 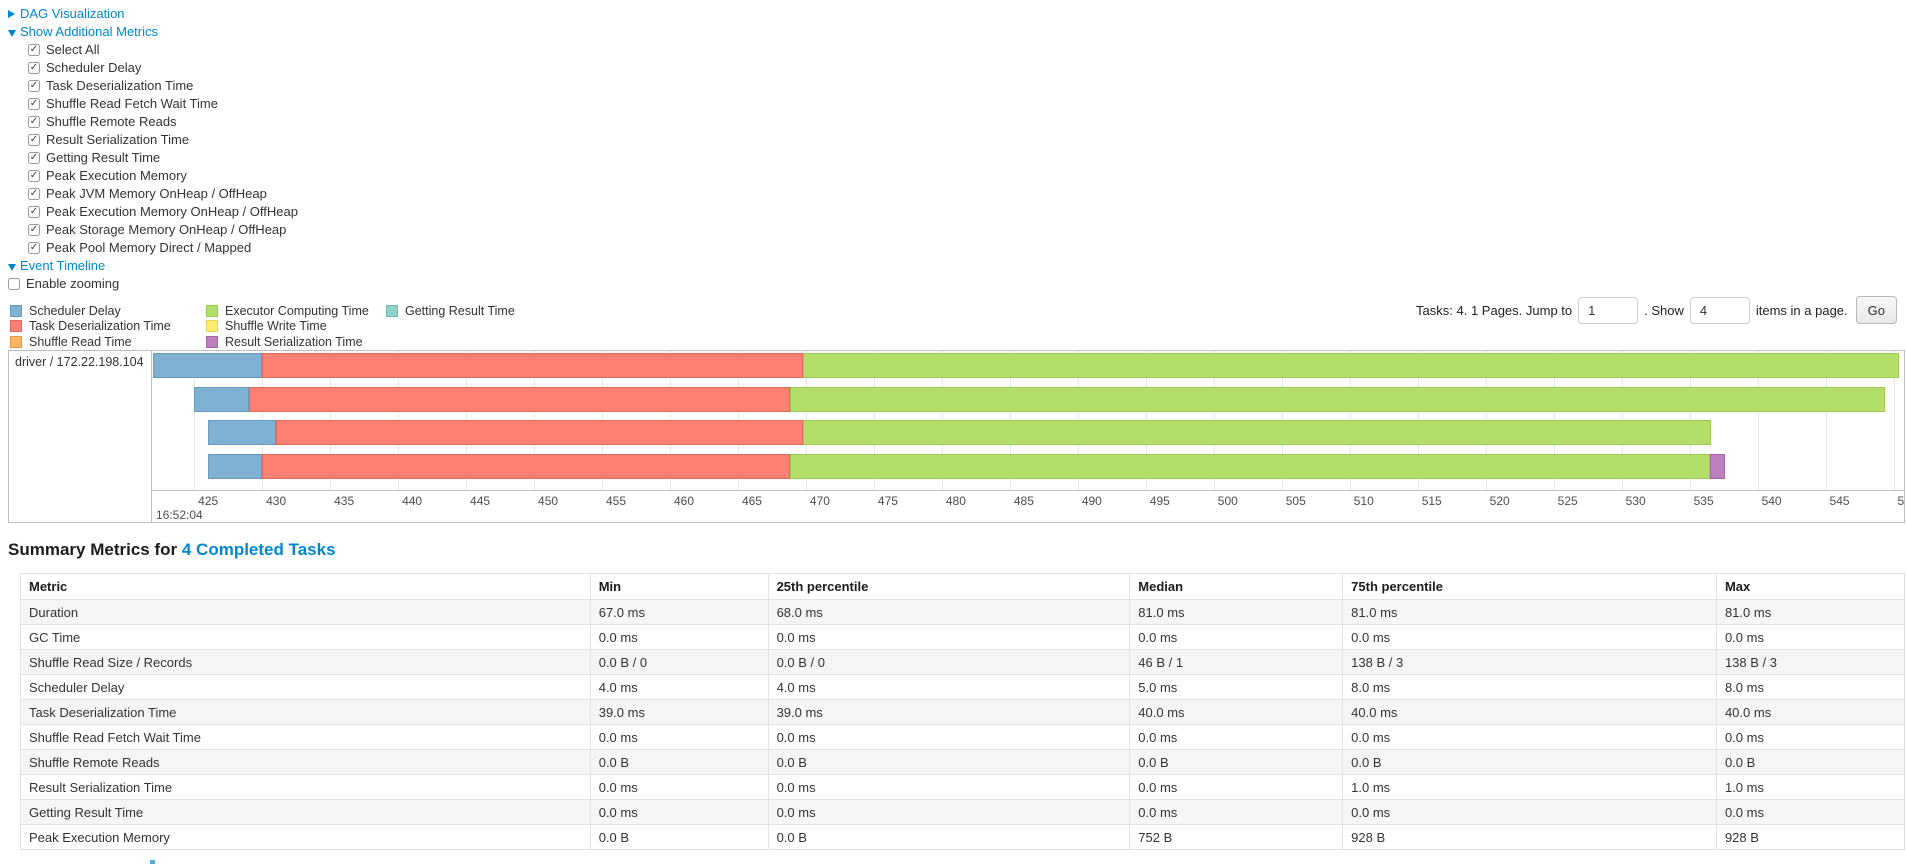 I want to click on axis-tick-label: 440, so click(x=412, y=501).